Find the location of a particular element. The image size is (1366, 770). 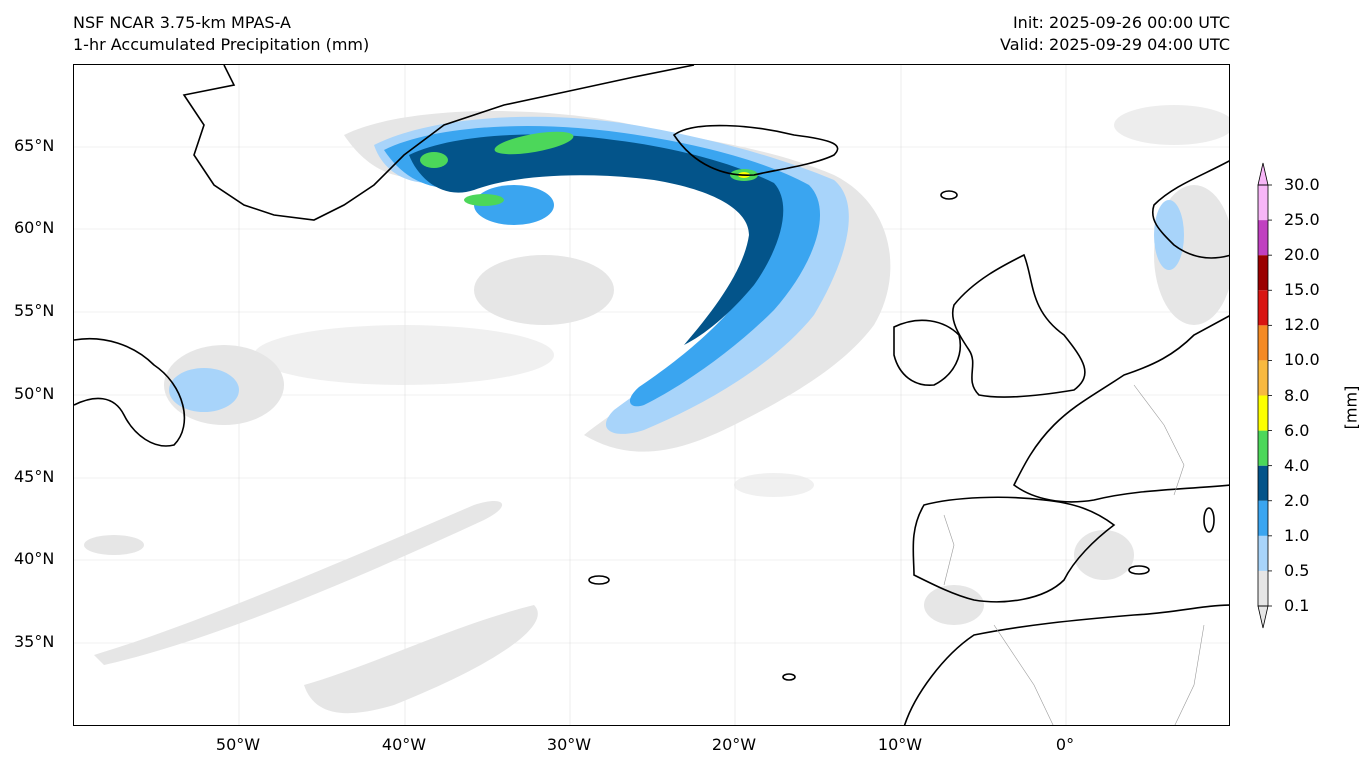

lat-tick-55: 55°N is located at coordinates (34, 310).